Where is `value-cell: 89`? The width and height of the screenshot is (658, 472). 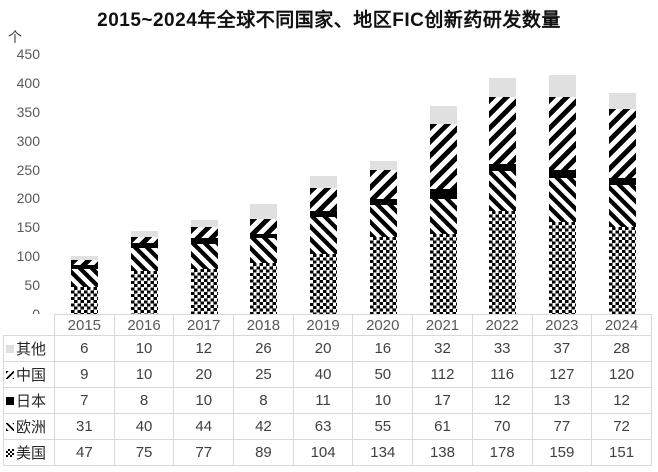 value-cell: 89 is located at coordinates (264, 453).